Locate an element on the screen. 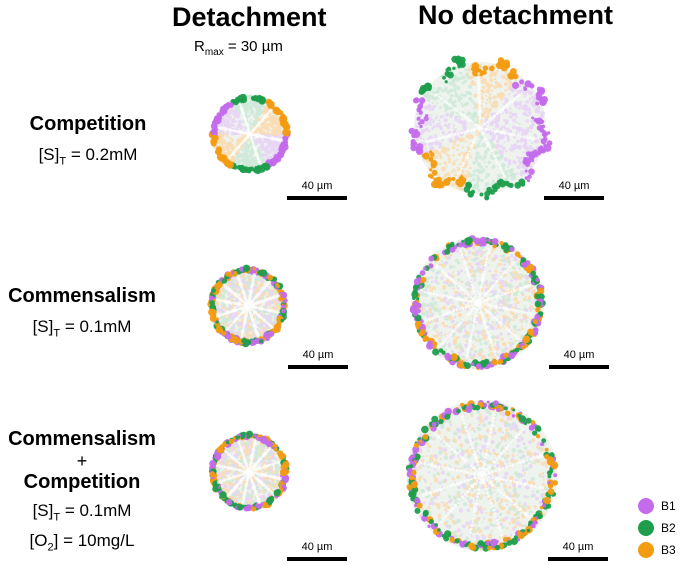 The height and width of the screenshot is (565, 680). colony-commensalism-competition-no-detachment is located at coordinates (482, 476).